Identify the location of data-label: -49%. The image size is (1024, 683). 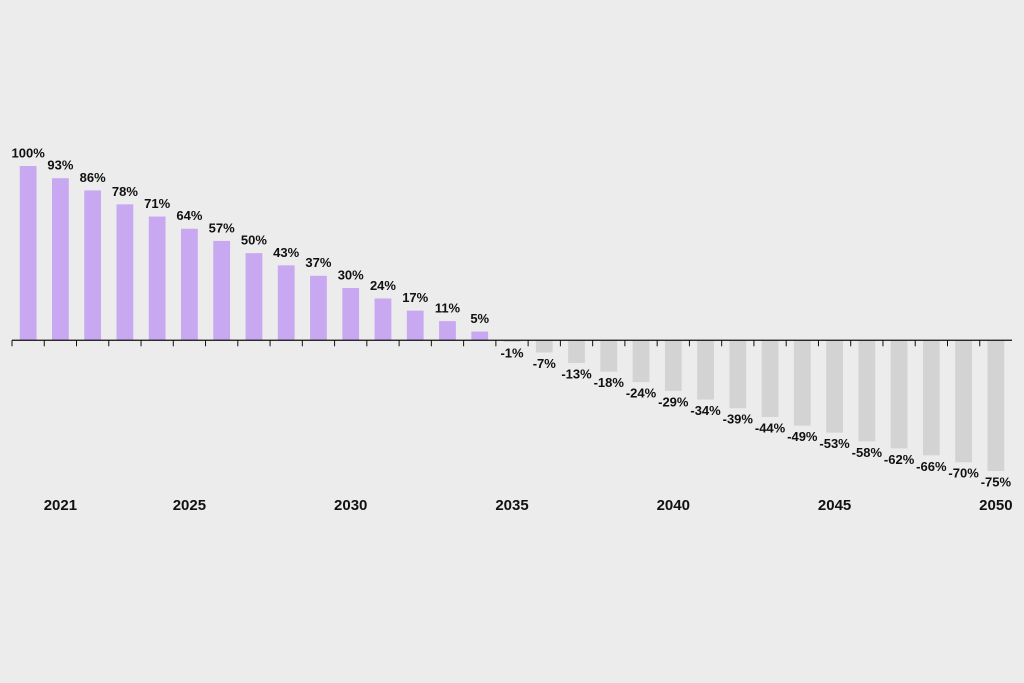
(802, 436).